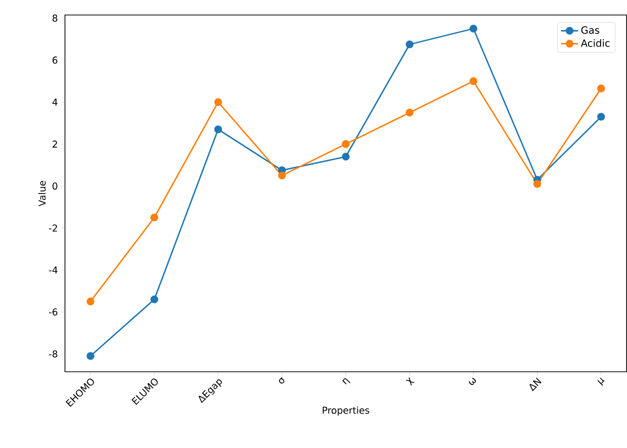  Describe the element at coordinates (53, 228) in the screenshot. I see `y-tick-label: -2` at that location.